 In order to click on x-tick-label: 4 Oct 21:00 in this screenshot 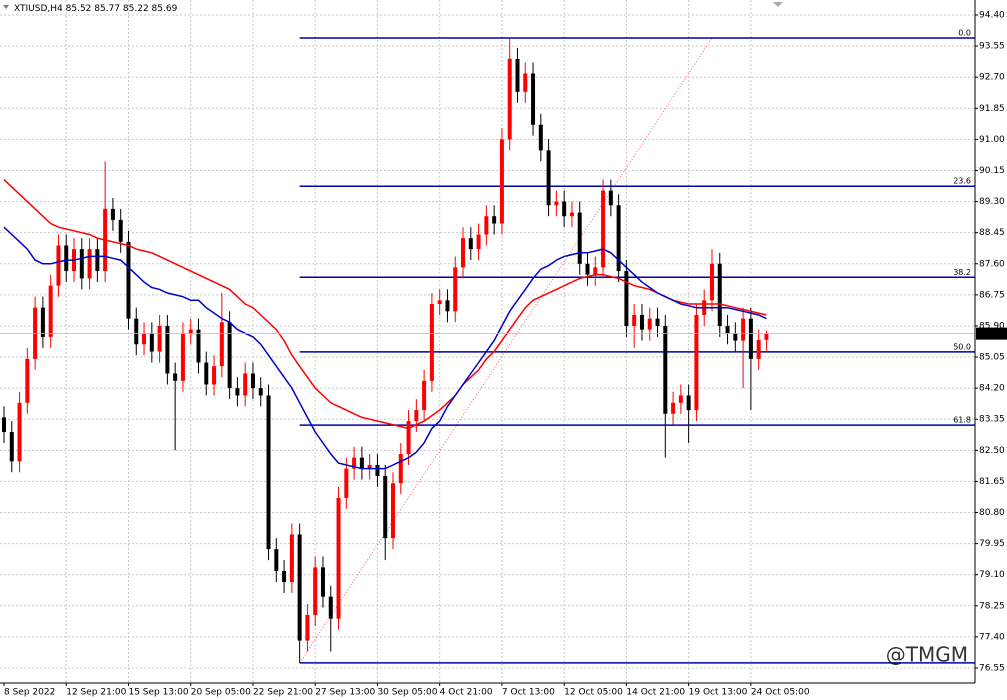, I will do `click(466, 693)`.